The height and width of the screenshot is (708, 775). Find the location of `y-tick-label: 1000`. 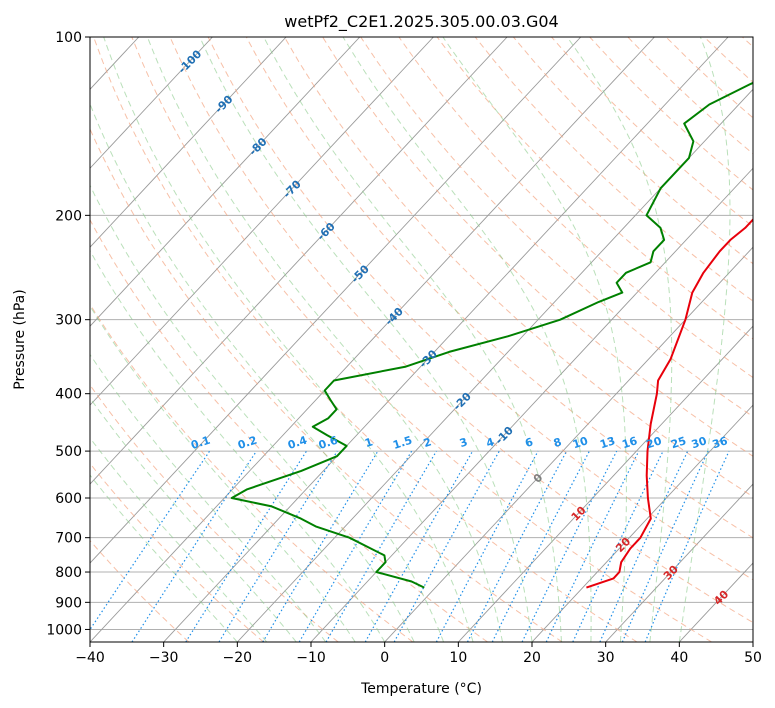

y-tick-label: 1000 is located at coordinates (64, 630).